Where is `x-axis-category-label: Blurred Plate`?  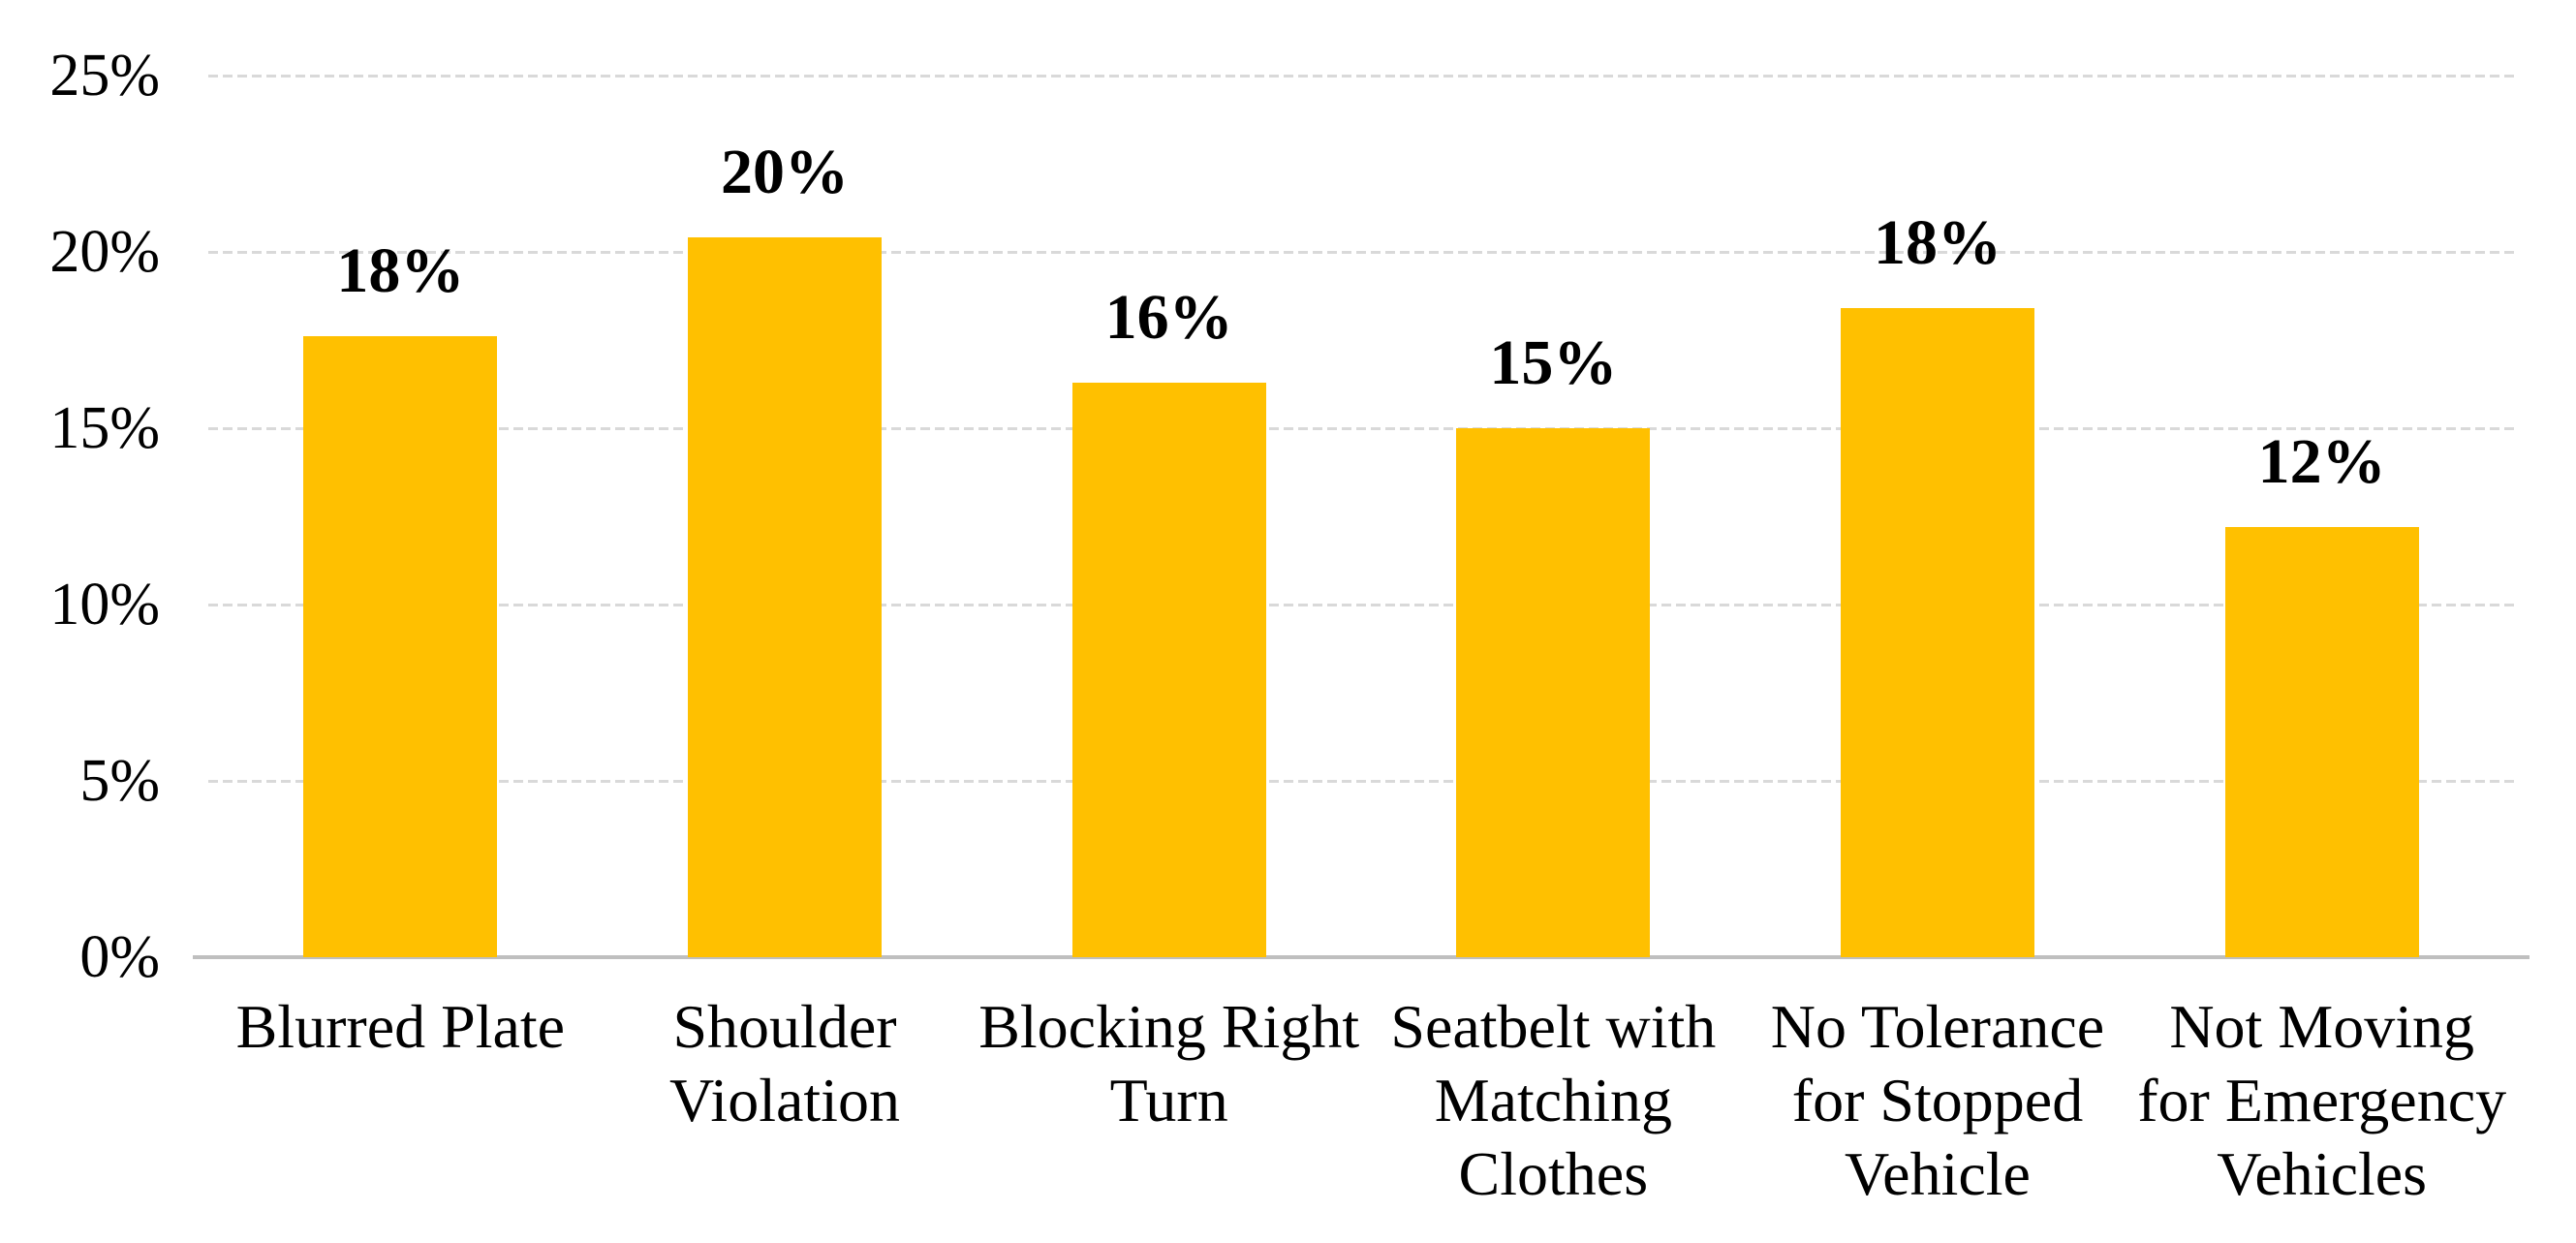
x-axis-category-label: Blurred Plate is located at coordinates (400, 1026).